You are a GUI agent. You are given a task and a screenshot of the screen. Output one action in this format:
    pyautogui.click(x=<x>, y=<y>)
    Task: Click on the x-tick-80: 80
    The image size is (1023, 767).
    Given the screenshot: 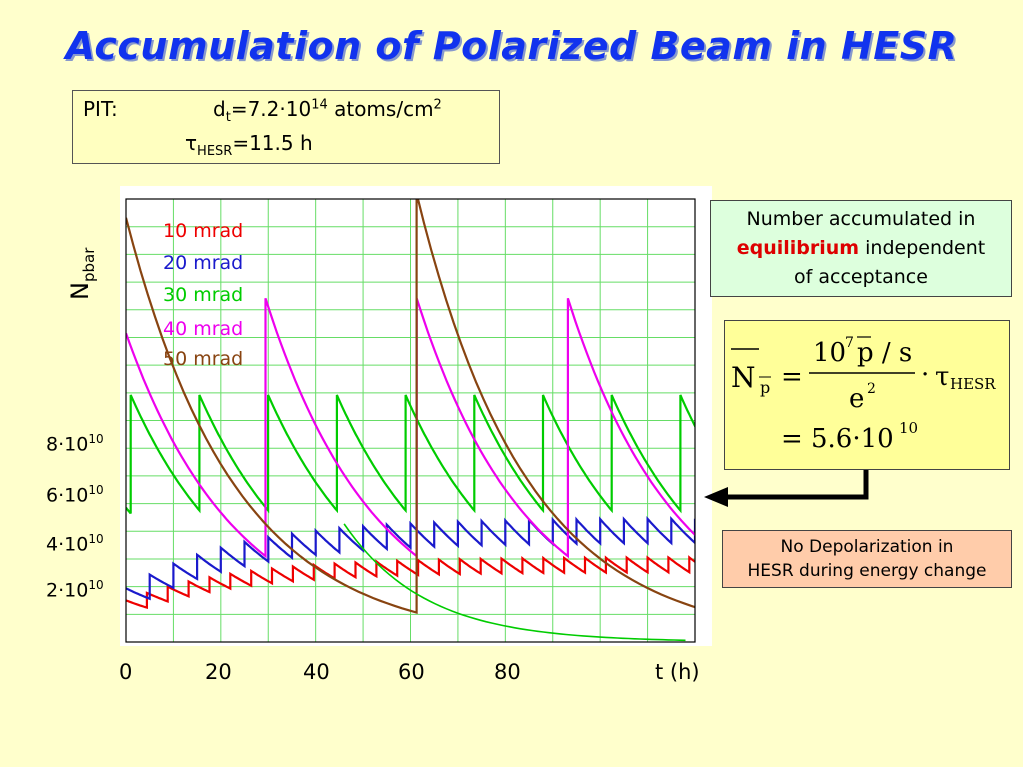 What is the action you would take?
    pyautogui.click(x=507, y=672)
    